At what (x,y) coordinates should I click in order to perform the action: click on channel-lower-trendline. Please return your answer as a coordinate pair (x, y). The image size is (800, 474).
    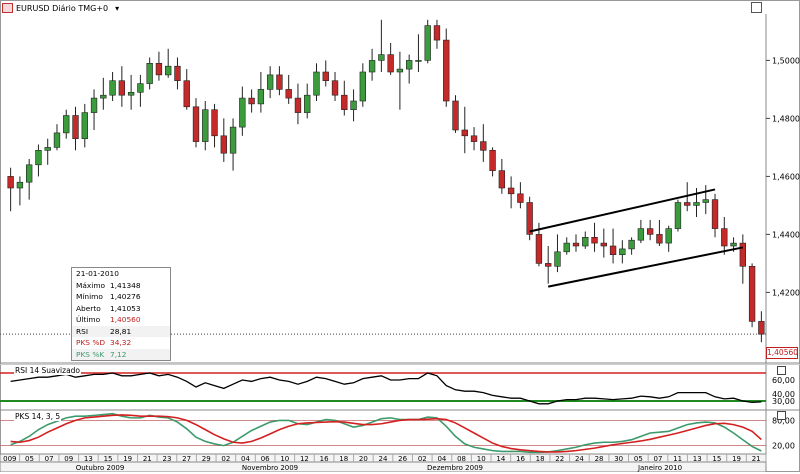
    Looking at the image, I should click on (645, 267).